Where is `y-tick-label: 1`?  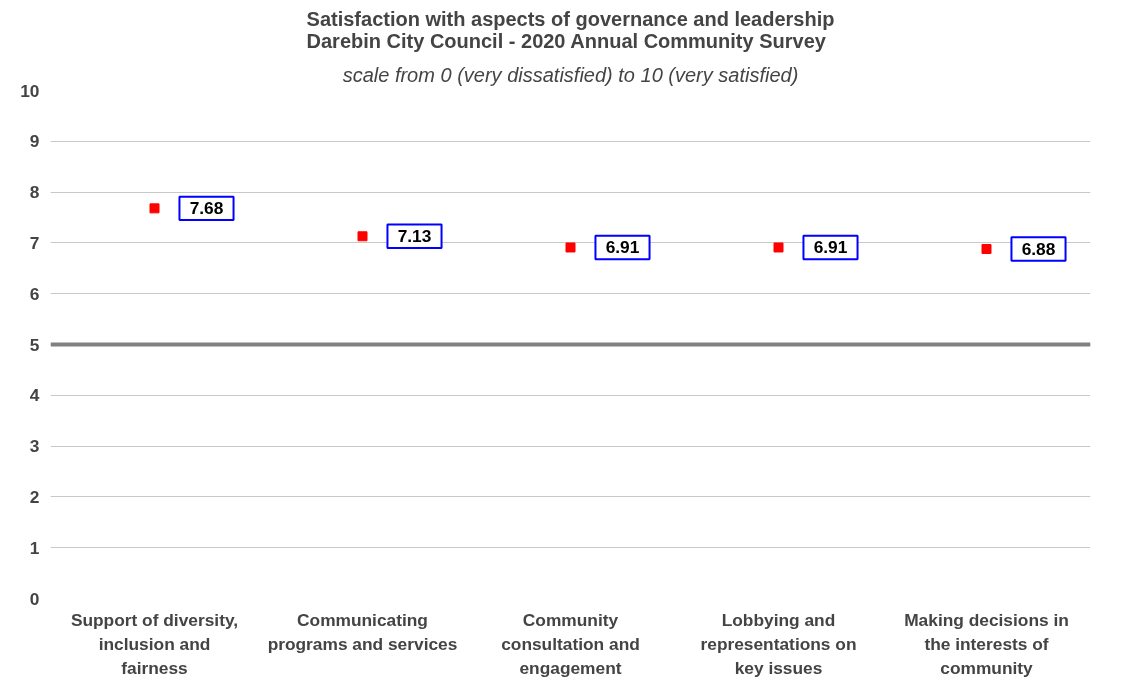 y-tick-label: 1 is located at coordinates (34, 547).